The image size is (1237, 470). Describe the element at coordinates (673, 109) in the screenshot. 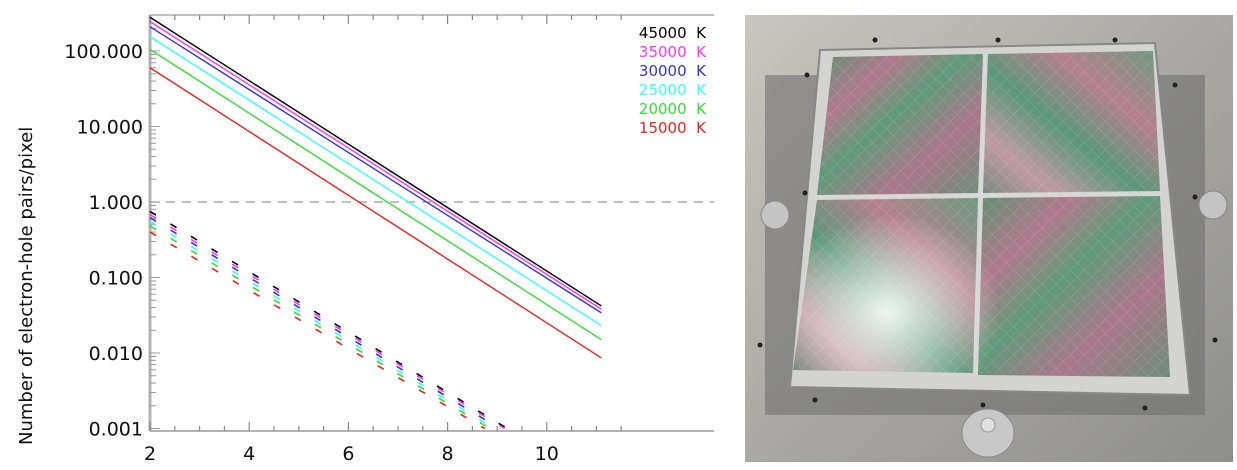

I see `legend-entry: 20000 K` at that location.